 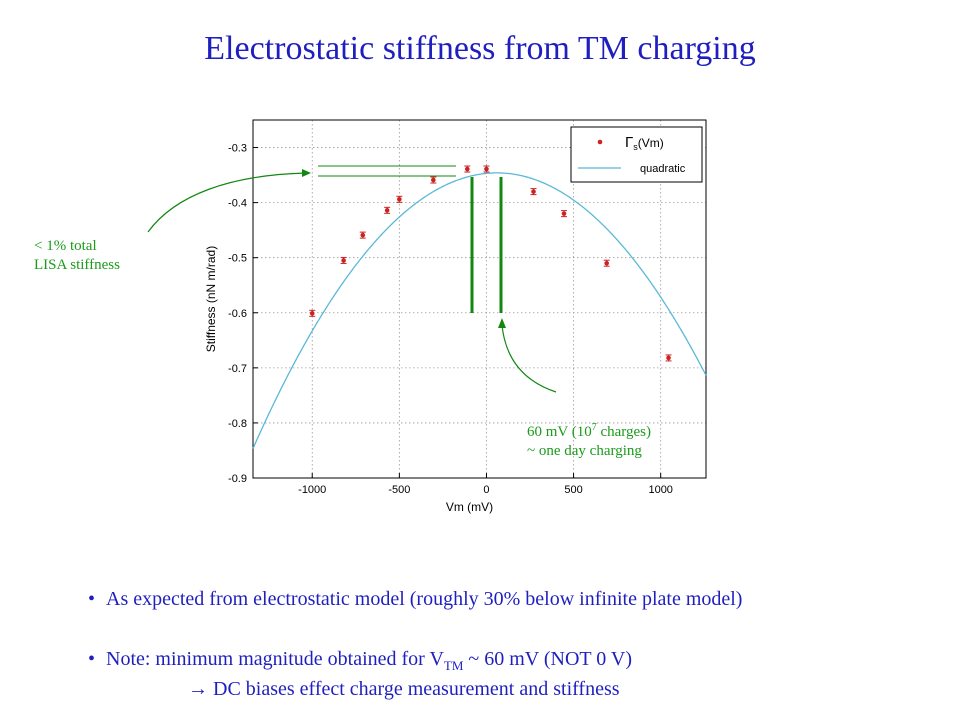 I want to click on x-axis-label: Vm (mV), so click(x=469, y=507).